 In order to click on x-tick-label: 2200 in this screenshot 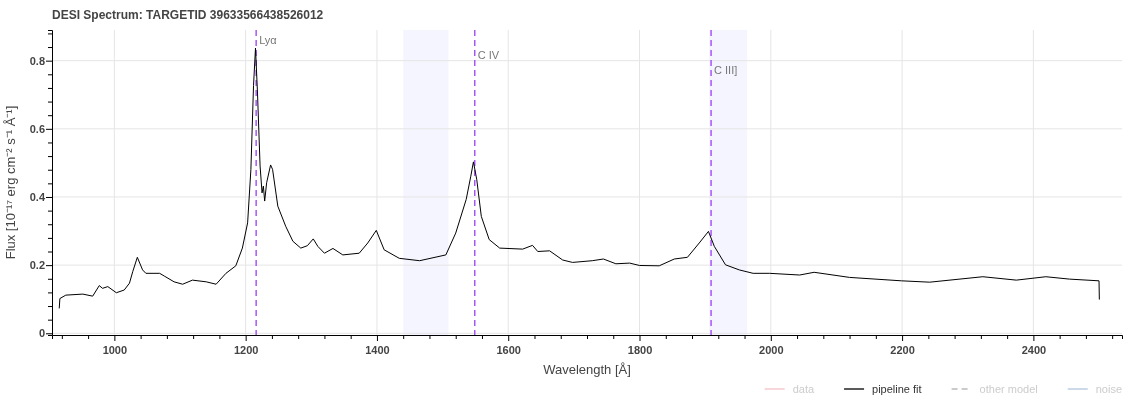, I will do `click(902, 350)`.